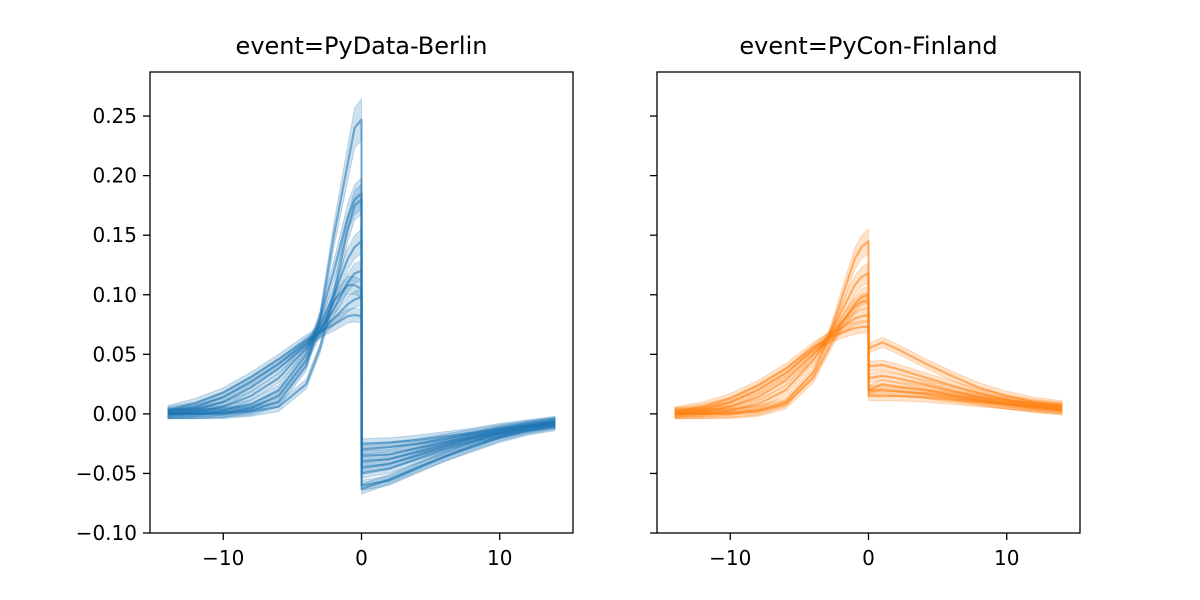  What do you see at coordinates (114, 116) in the screenshot?
I see `y-tick-label: 0.25` at bounding box center [114, 116].